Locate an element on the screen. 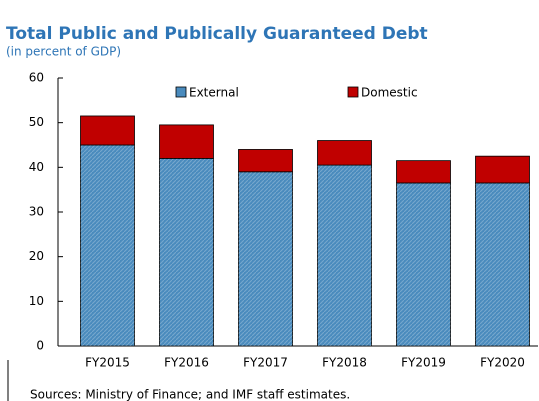 This screenshot has width=539, height=401. x-tick-label: FY2016 is located at coordinates (186, 363).